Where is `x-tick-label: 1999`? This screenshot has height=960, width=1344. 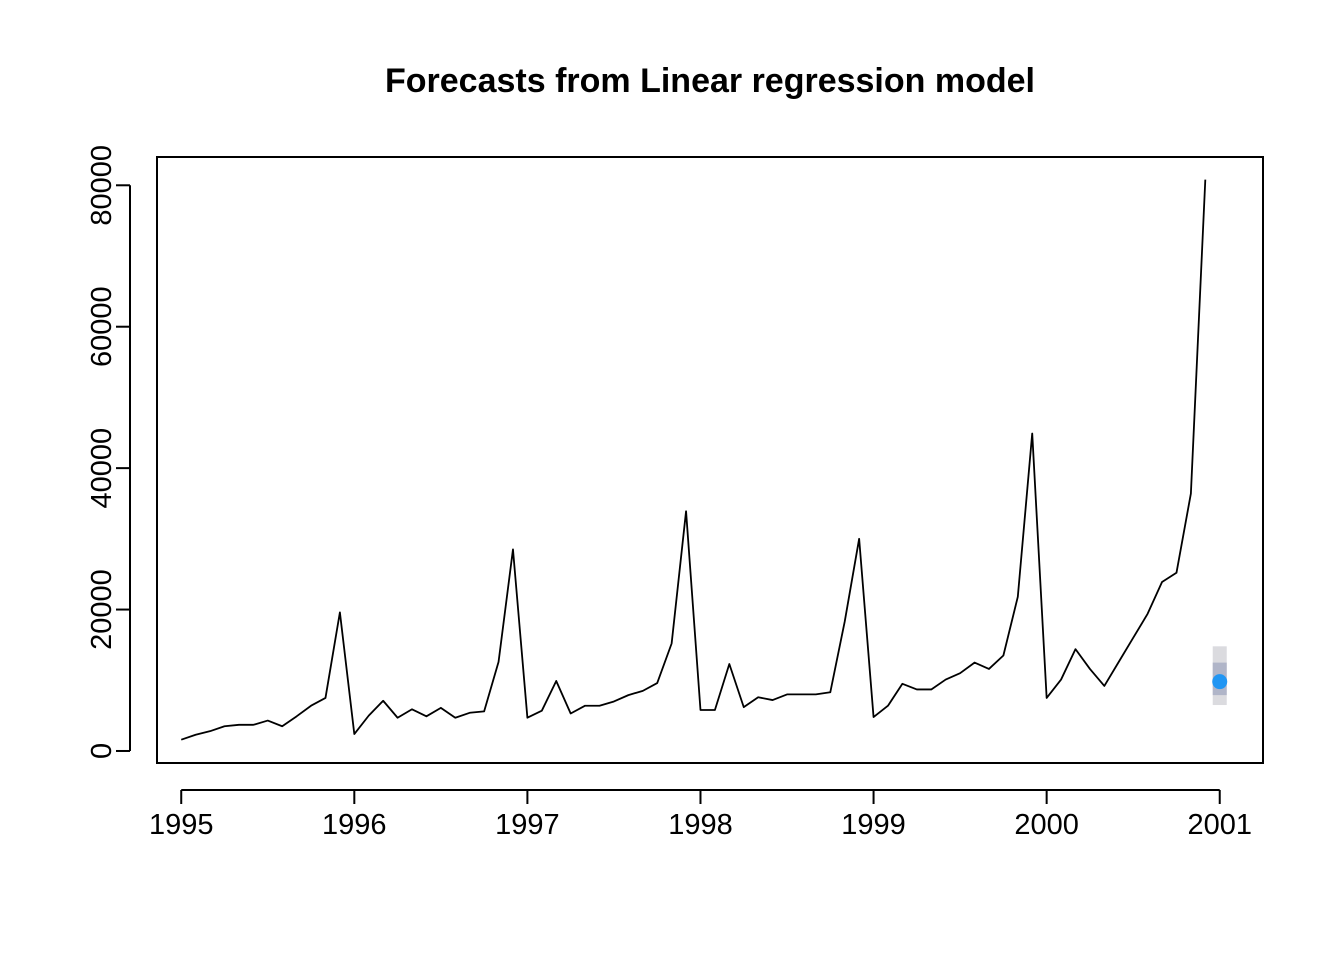 x-tick-label: 1999 is located at coordinates (873, 825).